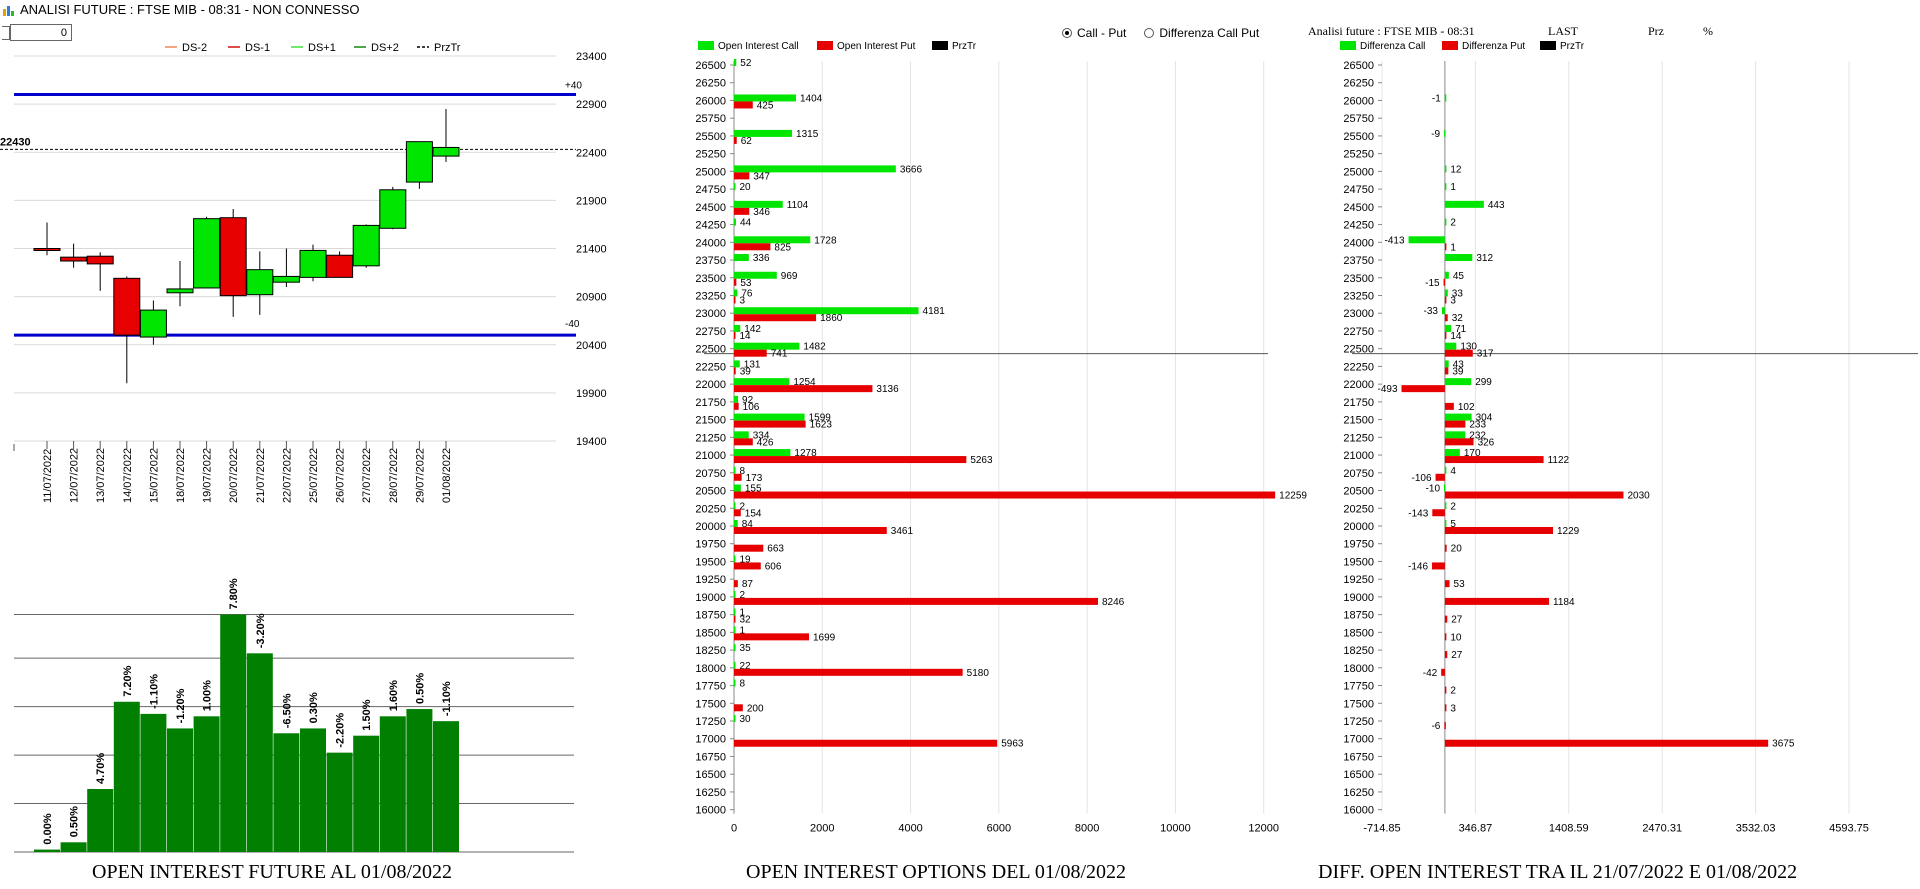 The width and height of the screenshot is (1920, 889). I want to click on put-bar-label: 233, so click(1477, 425).